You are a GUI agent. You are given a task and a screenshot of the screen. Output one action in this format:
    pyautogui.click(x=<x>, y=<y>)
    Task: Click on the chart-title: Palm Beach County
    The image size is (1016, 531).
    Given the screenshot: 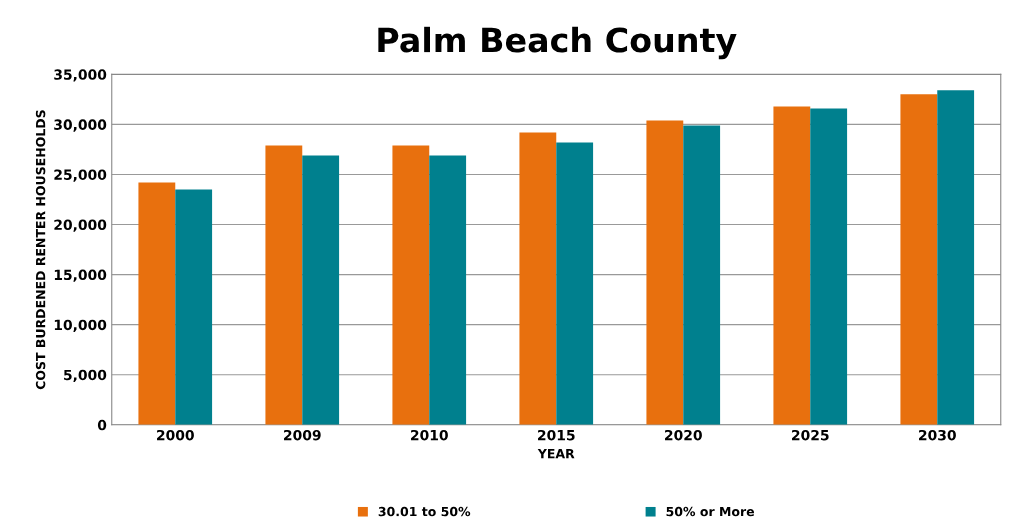 What is the action you would take?
    pyautogui.click(x=557, y=43)
    